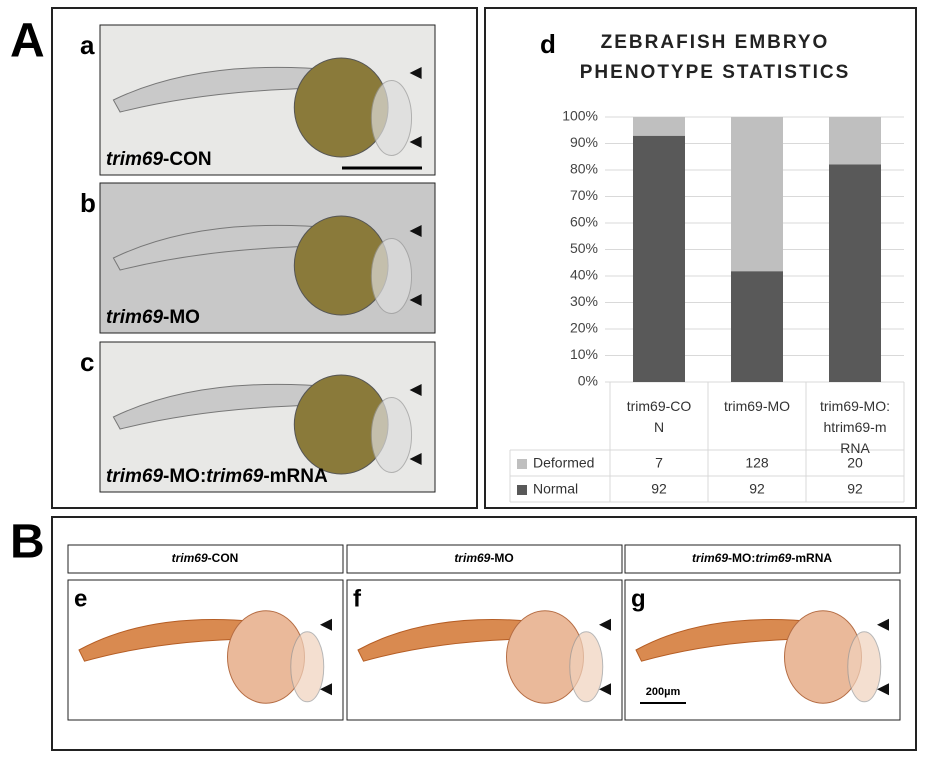 The height and width of the screenshot is (758, 926). What do you see at coordinates (357, 598) in the screenshot?
I see `image-letter: f` at bounding box center [357, 598].